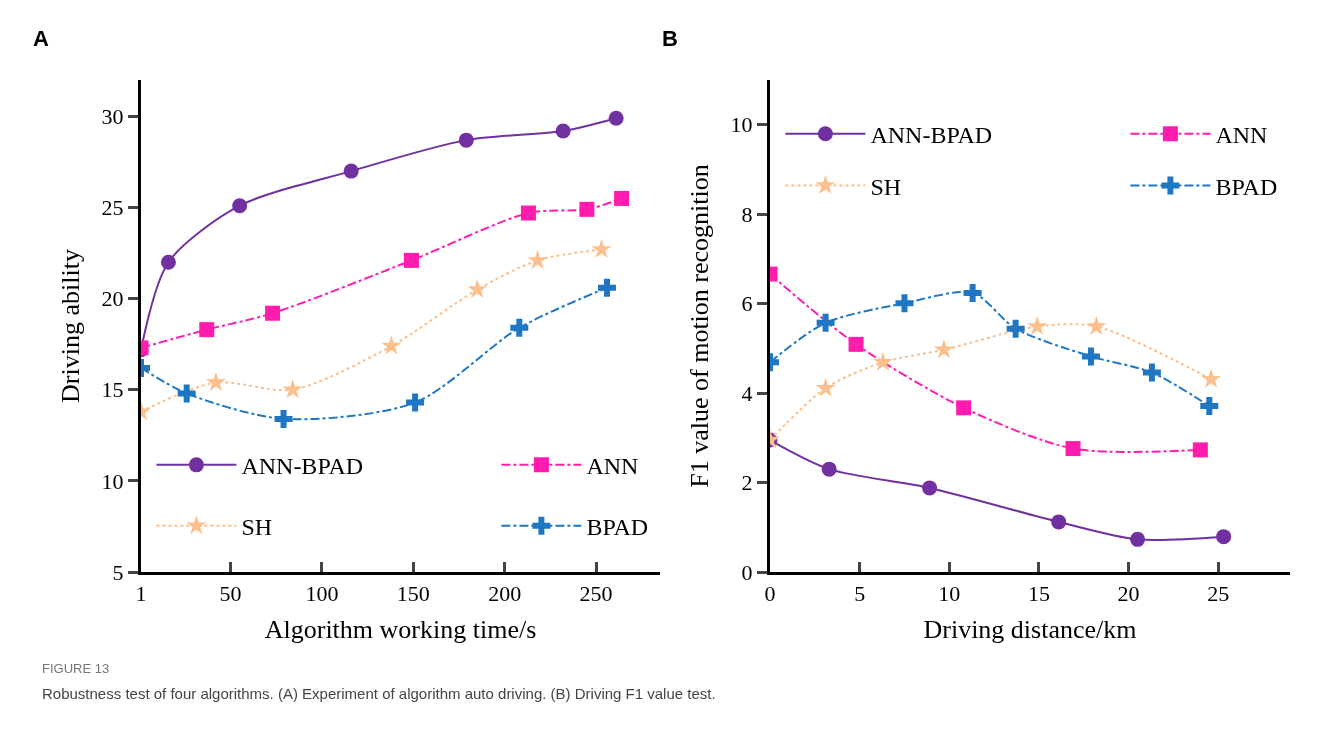 The width and height of the screenshot is (1328, 742). Describe the element at coordinates (747, 393) in the screenshot. I see `y-tick-label: 4` at that location.